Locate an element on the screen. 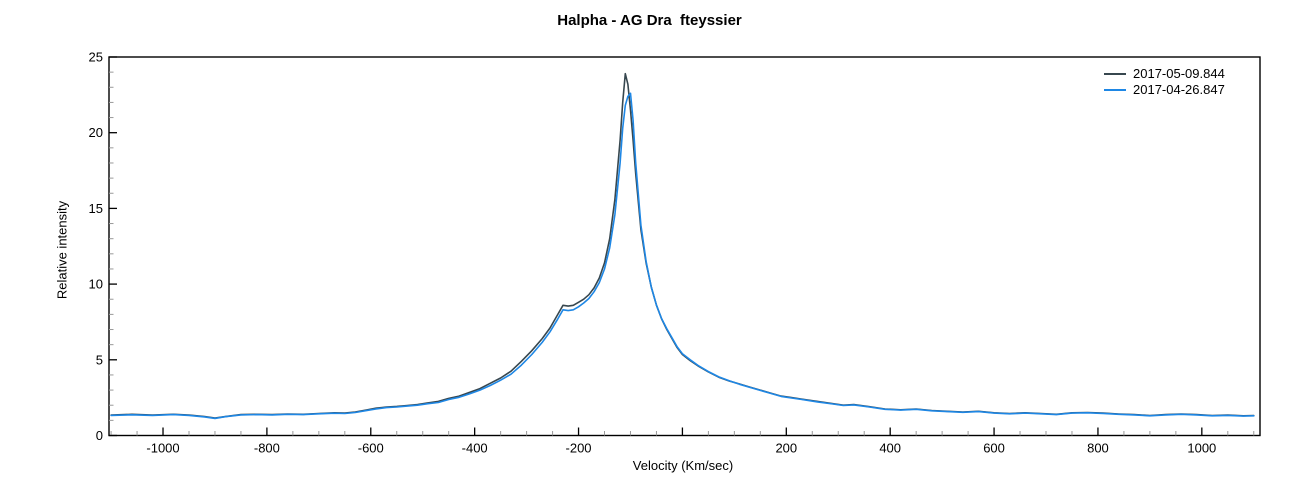 This screenshot has height=500, width=1299. x-tick-label: 800 is located at coordinates (1098, 448).